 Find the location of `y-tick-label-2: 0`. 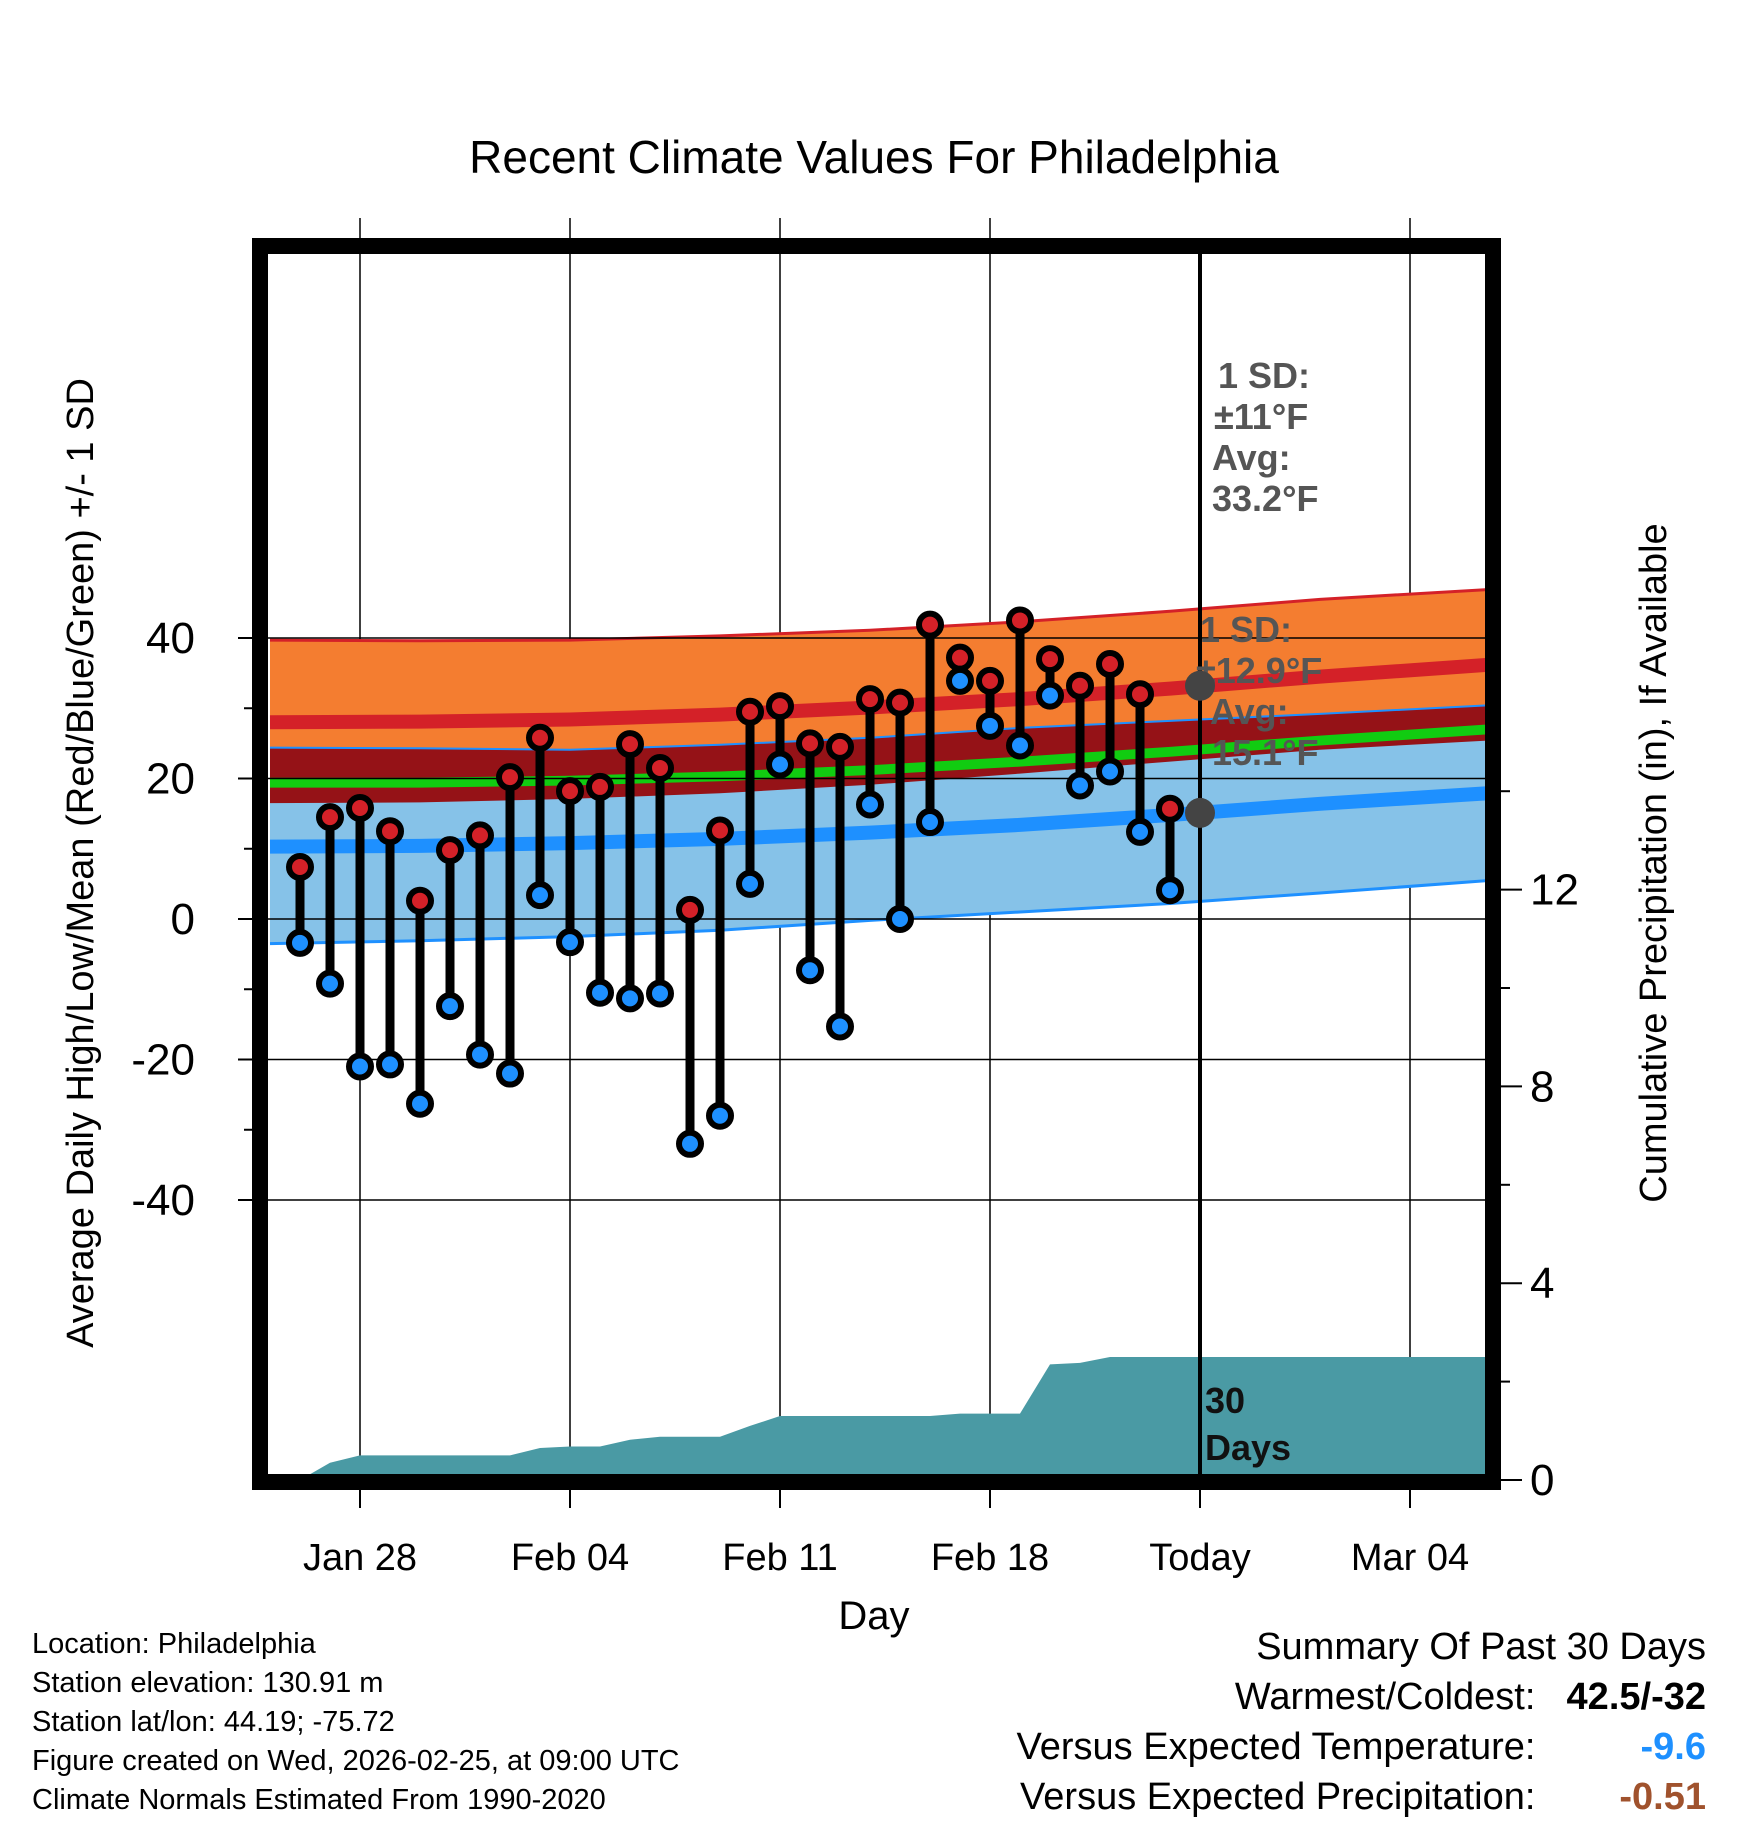

y-tick-label-2: 0 is located at coordinates (183, 919).